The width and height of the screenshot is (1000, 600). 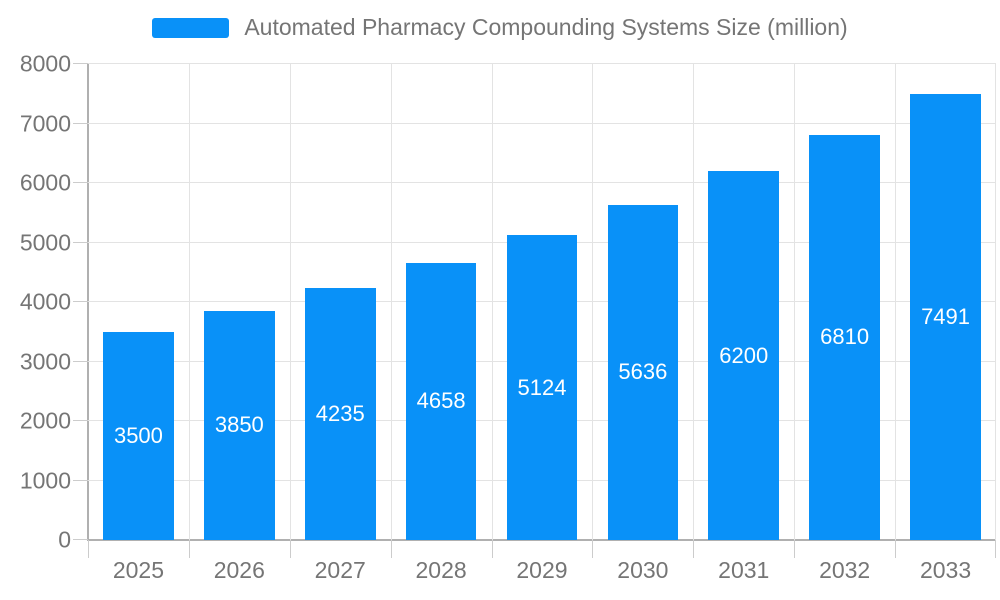 I want to click on bar-value-label: 4235, so click(x=340, y=414).